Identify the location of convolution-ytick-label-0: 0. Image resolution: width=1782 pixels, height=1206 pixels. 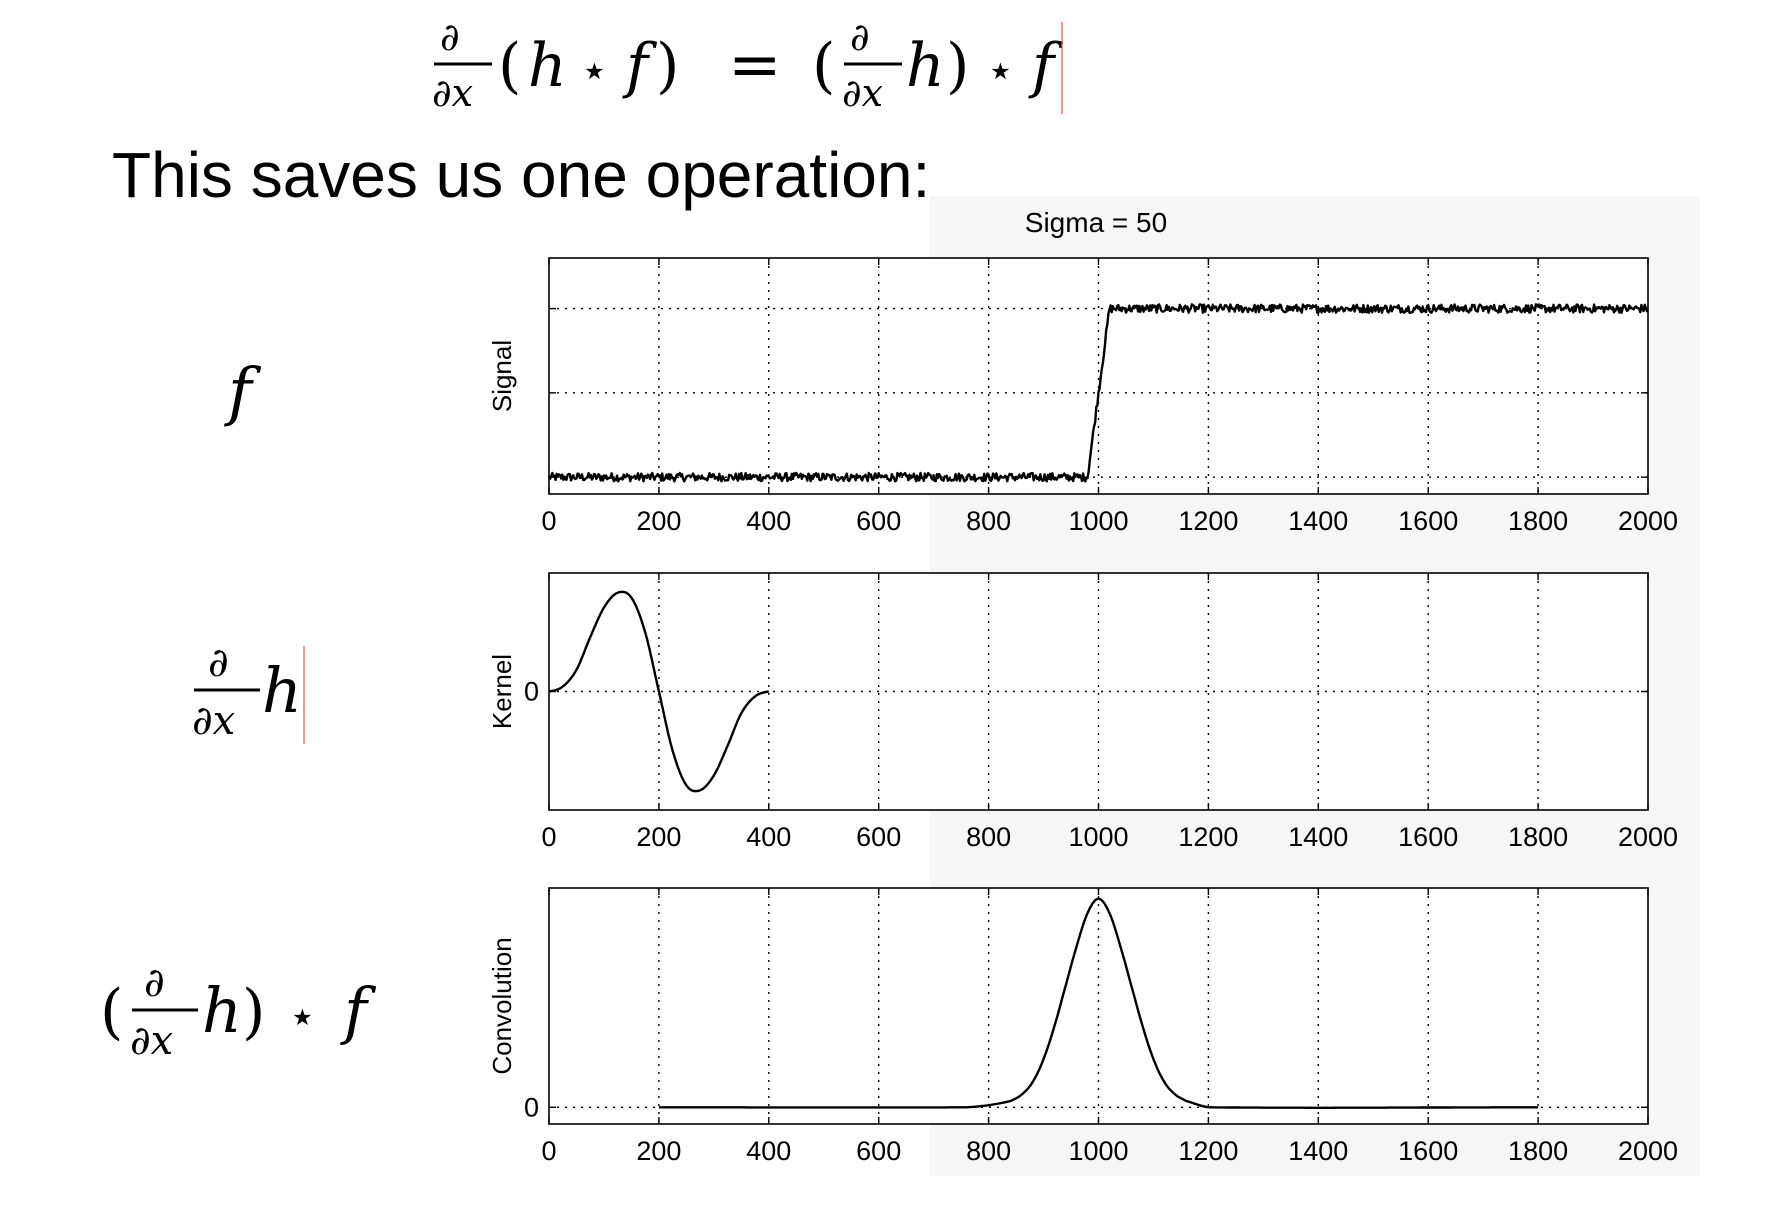
(531, 1107).